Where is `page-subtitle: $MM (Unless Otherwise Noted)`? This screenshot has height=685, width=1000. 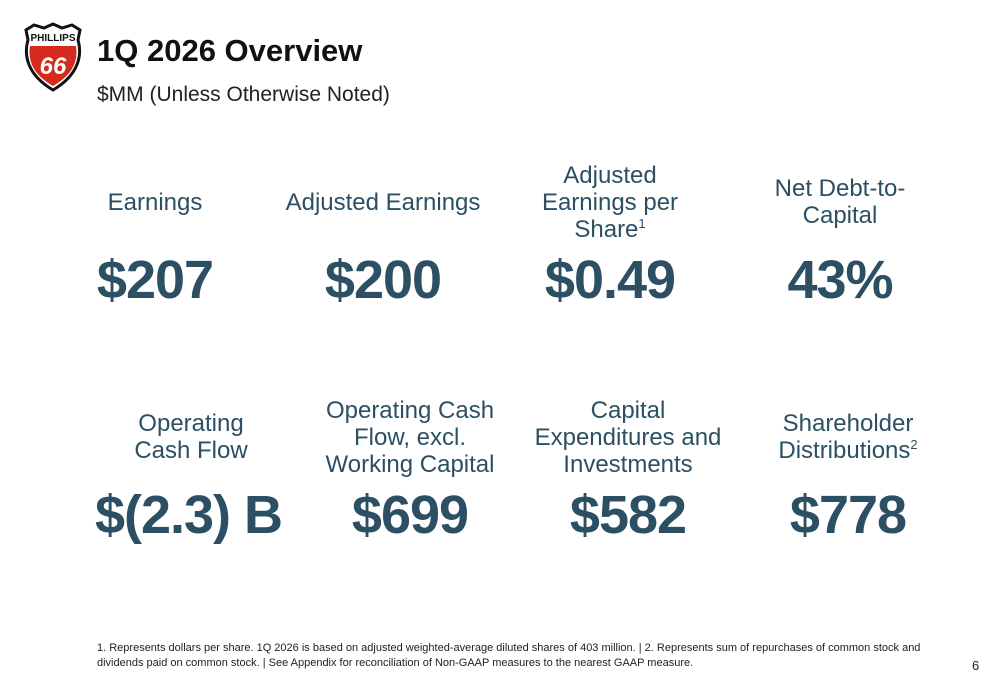
page-subtitle: $MM (Unless Otherwise Noted) is located at coordinates (243, 94).